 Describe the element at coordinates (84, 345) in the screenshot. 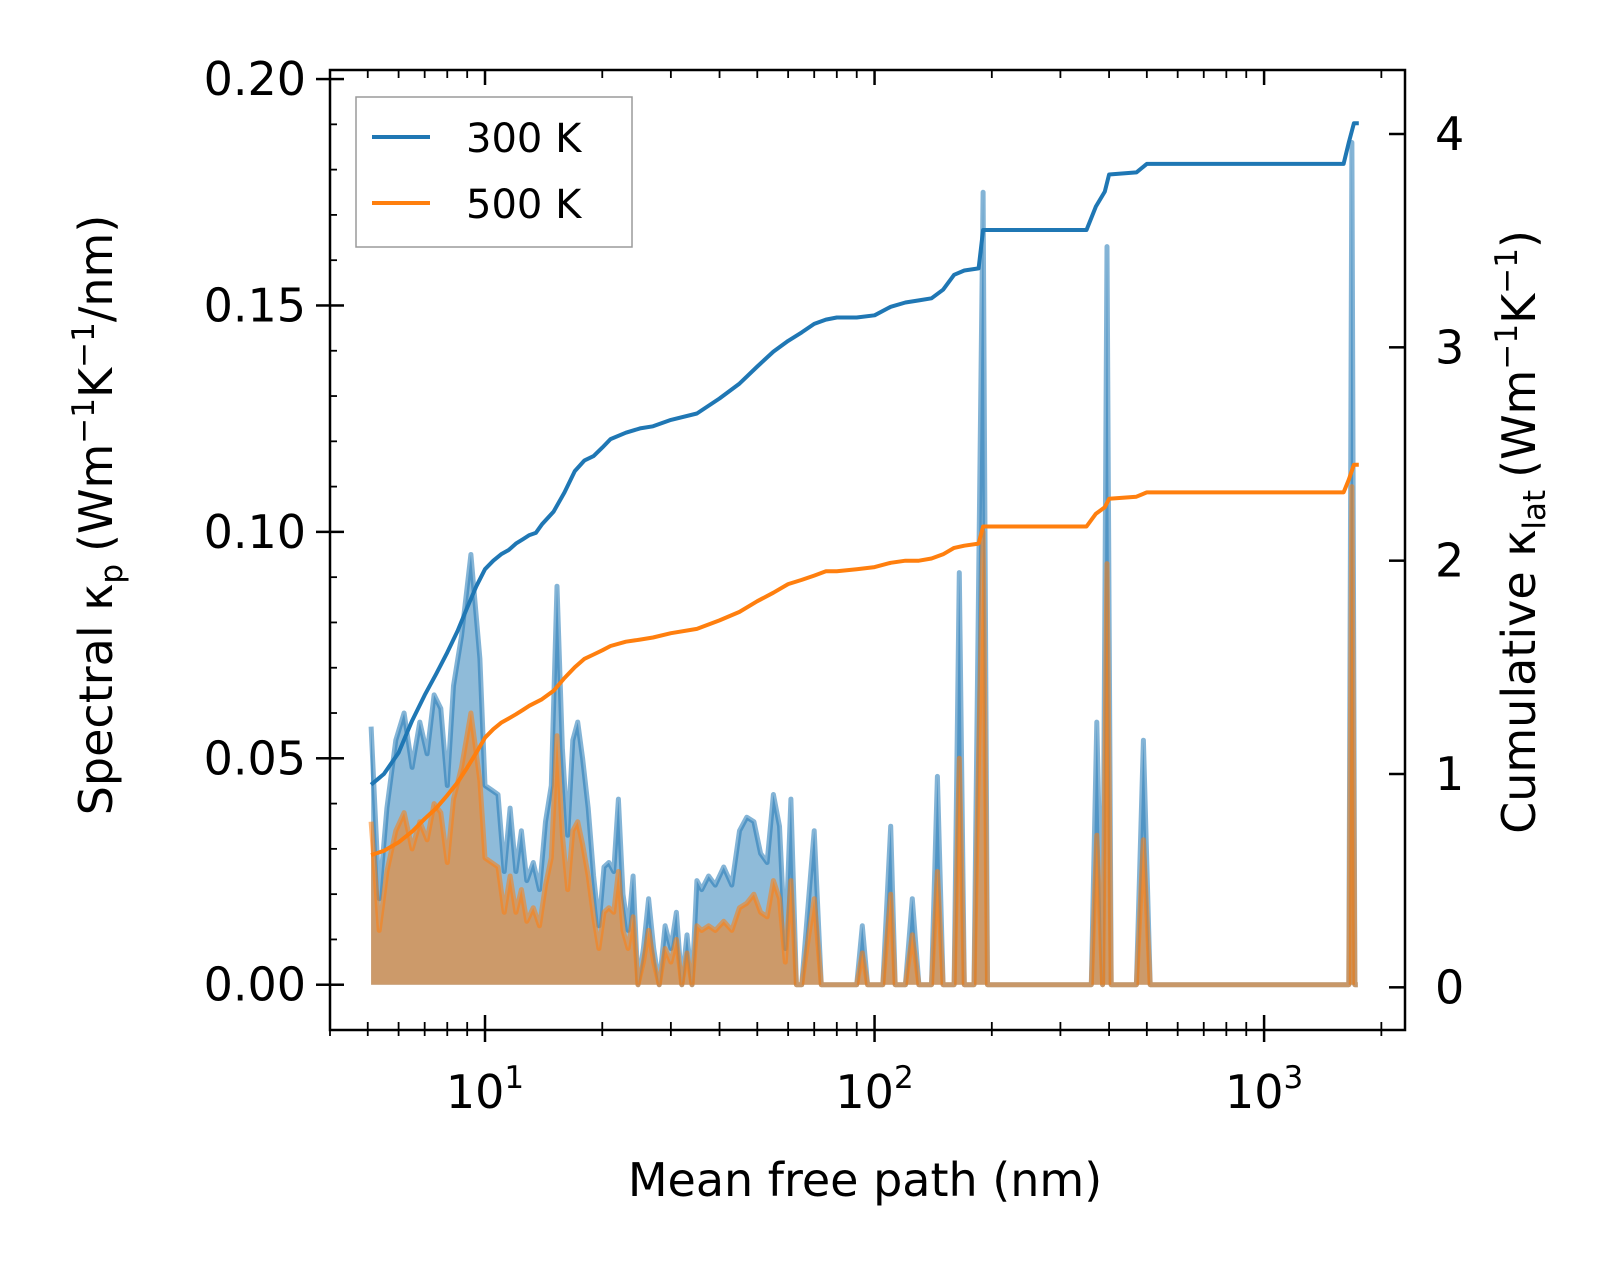

I see `left-ylabel-exp2: −1` at that location.